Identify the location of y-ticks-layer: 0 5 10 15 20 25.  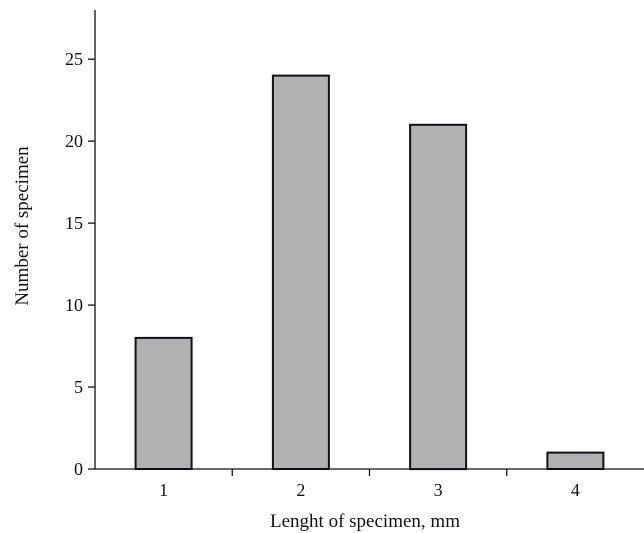
(80, 264).